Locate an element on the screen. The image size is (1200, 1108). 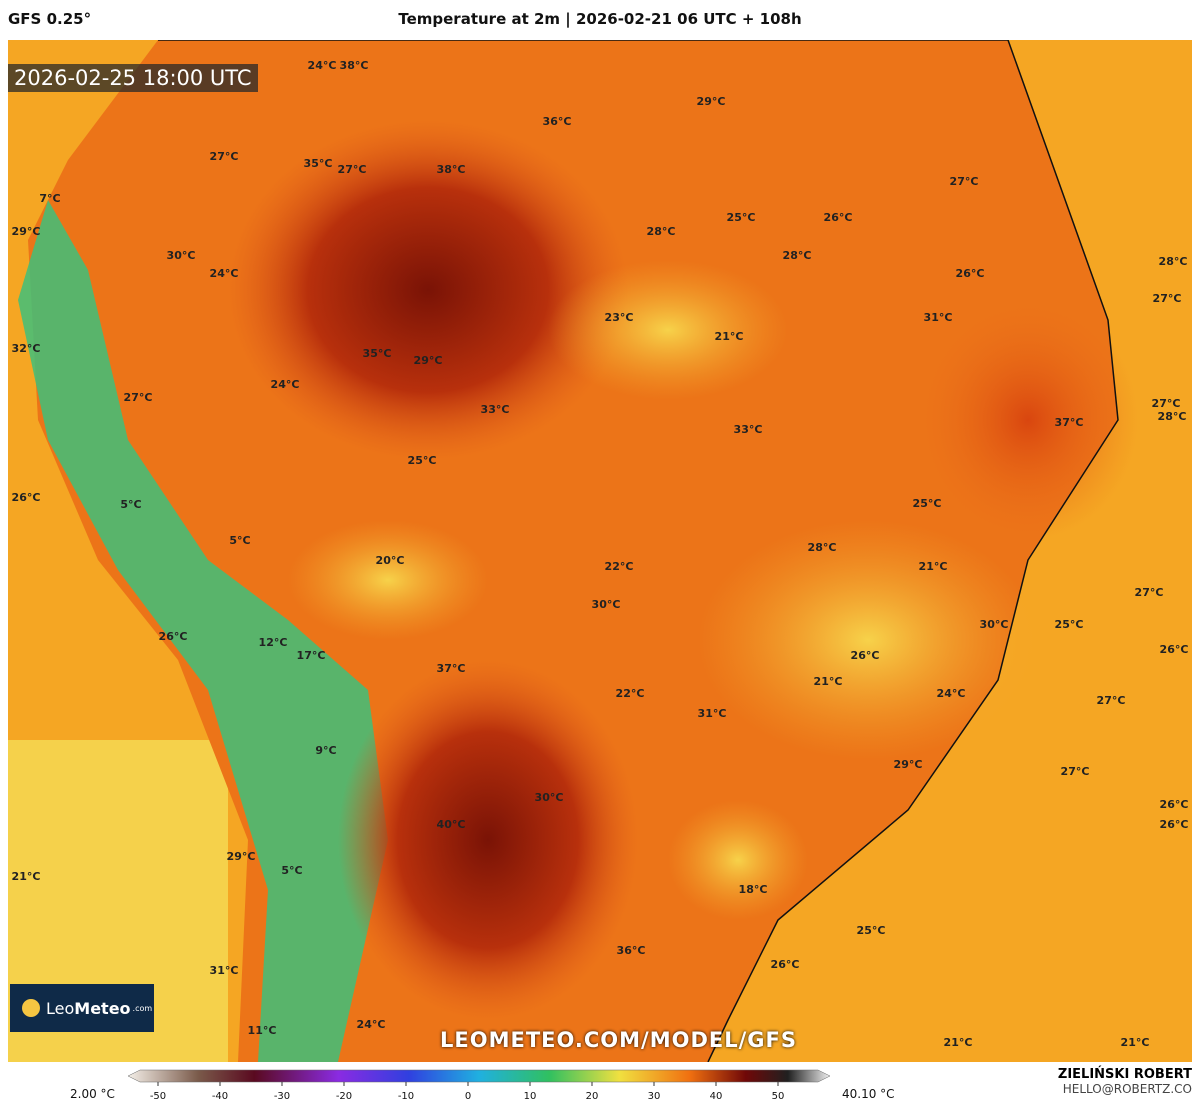
logo-suffix: .com is located at coordinates (142, 1008).